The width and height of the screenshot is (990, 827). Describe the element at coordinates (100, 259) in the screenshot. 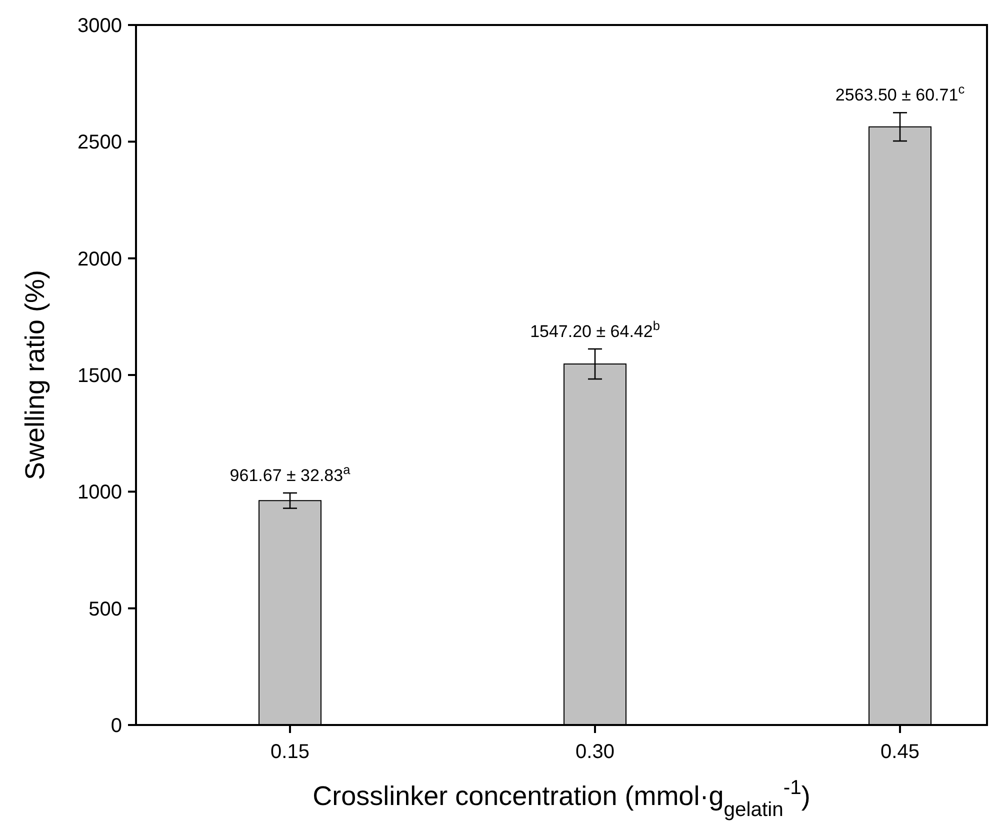

I see `y-tick-label: 2000` at that location.